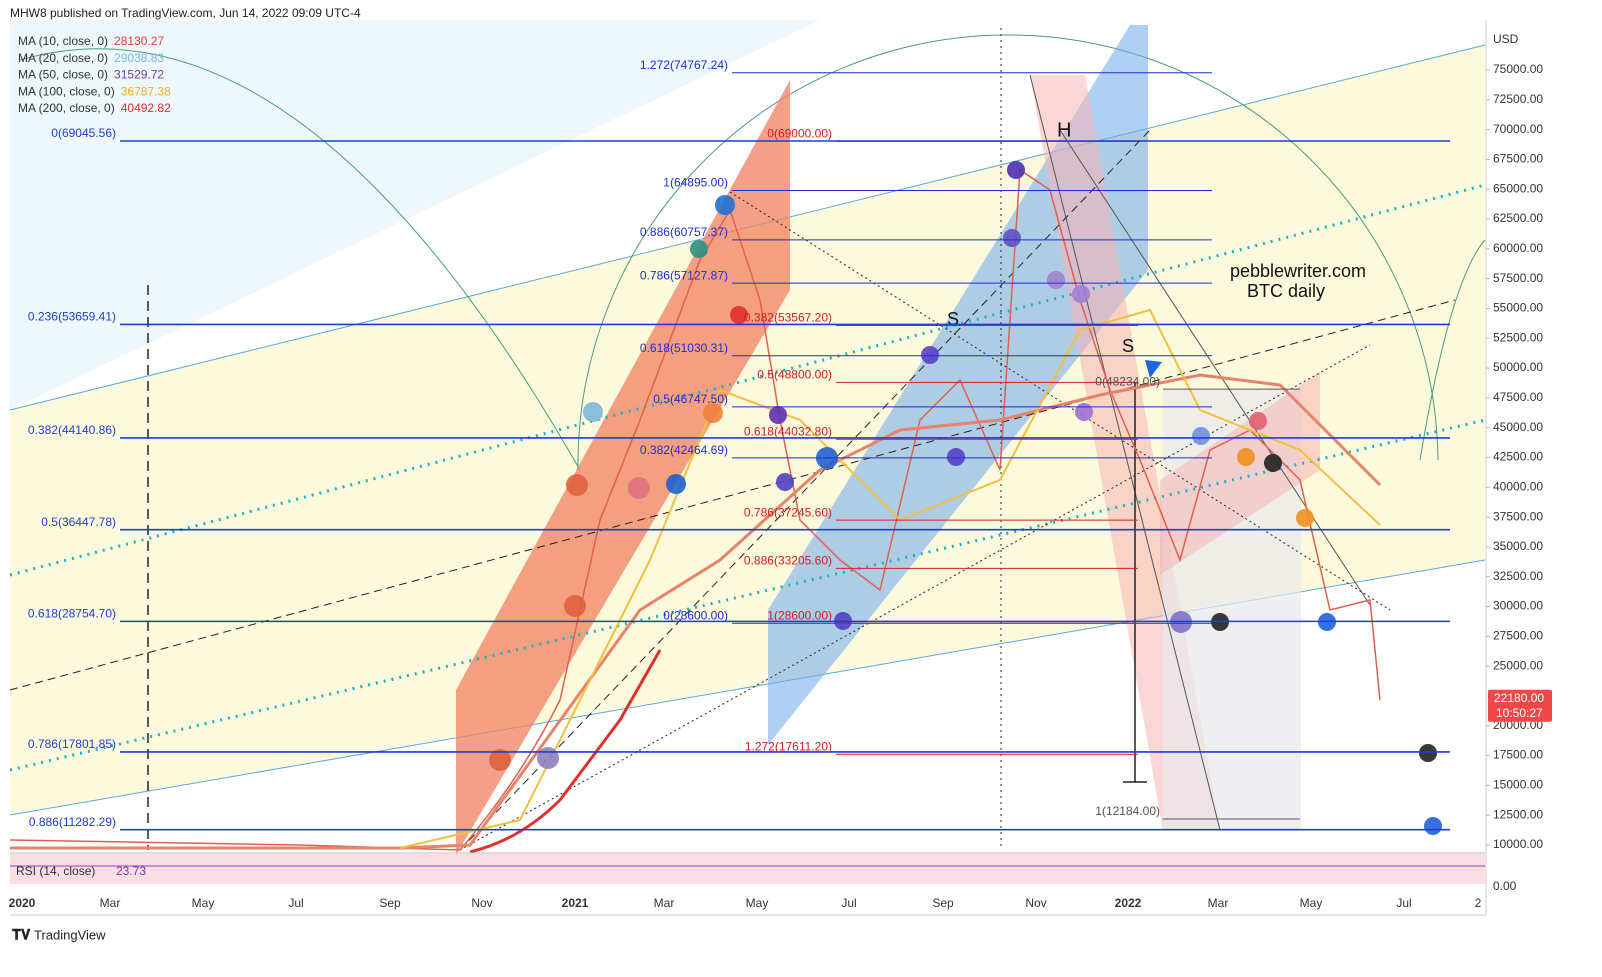 This screenshot has width=1602, height=977. What do you see at coordinates (63, 75) in the screenshot?
I see `legend-label: MA (50, close, 0)` at bounding box center [63, 75].